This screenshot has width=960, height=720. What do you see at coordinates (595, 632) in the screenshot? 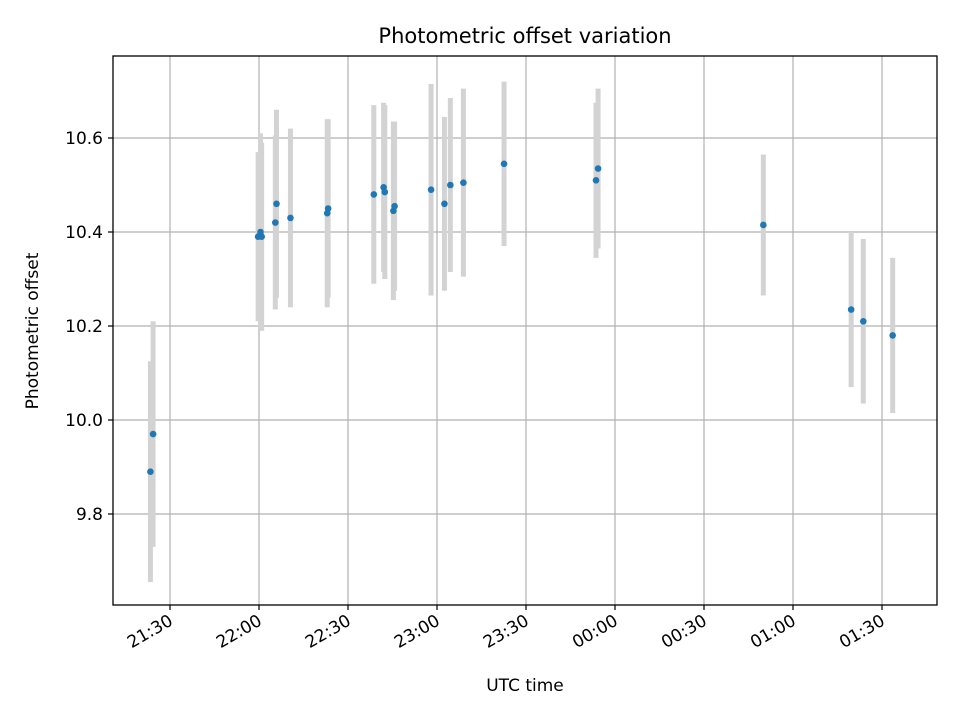
I see `x-tick-label: 00:00` at bounding box center [595, 632].